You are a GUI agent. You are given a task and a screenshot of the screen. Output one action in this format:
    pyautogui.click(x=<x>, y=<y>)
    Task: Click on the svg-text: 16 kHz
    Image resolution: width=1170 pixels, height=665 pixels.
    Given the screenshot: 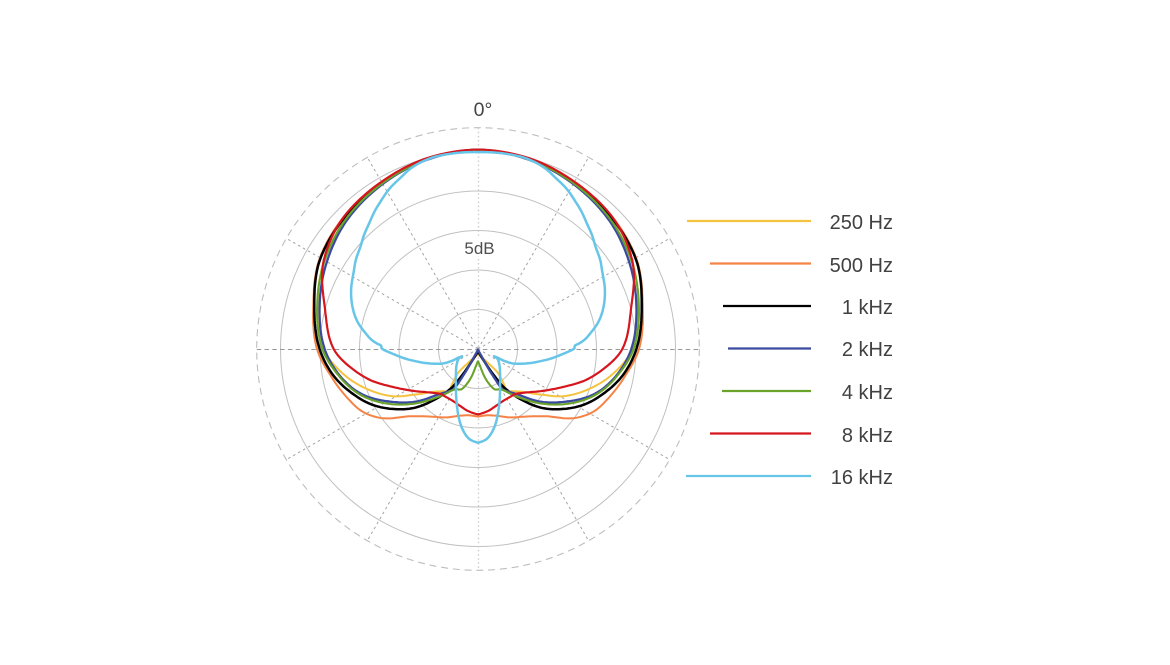 What is the action you would take?
    pyautogui.click(x=862, y=478)
    